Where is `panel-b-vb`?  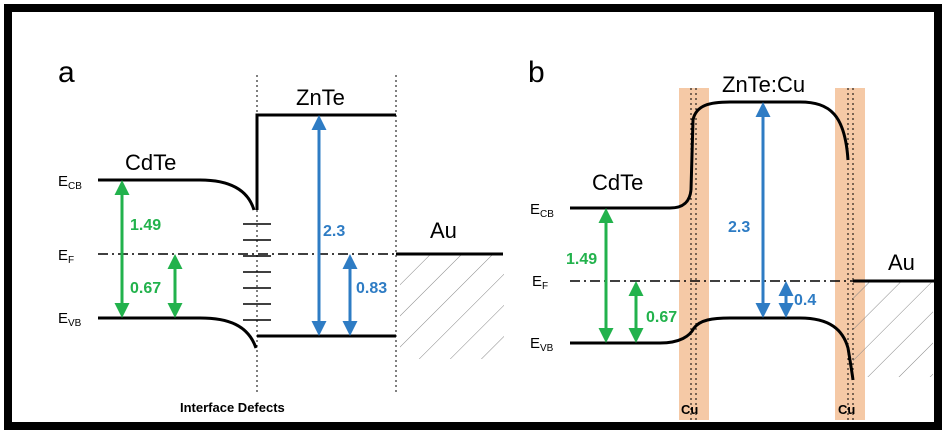 panel-b-vb is located at coordinates (712, 348).